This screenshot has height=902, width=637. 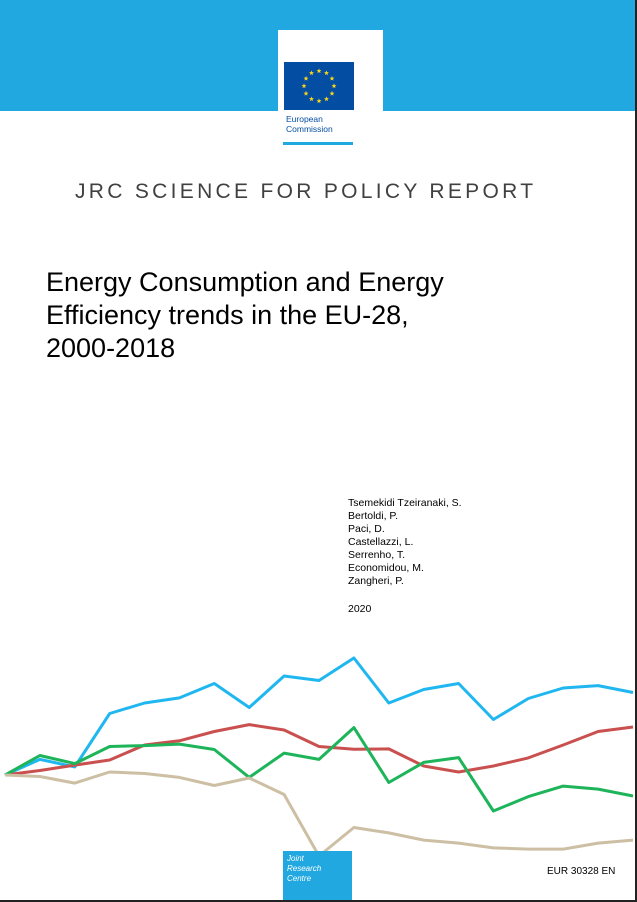 What do you see at coordinates (366, 529) in the screenshot?
I see `author-name: Paci, D.` at bounding box center [366, 529].